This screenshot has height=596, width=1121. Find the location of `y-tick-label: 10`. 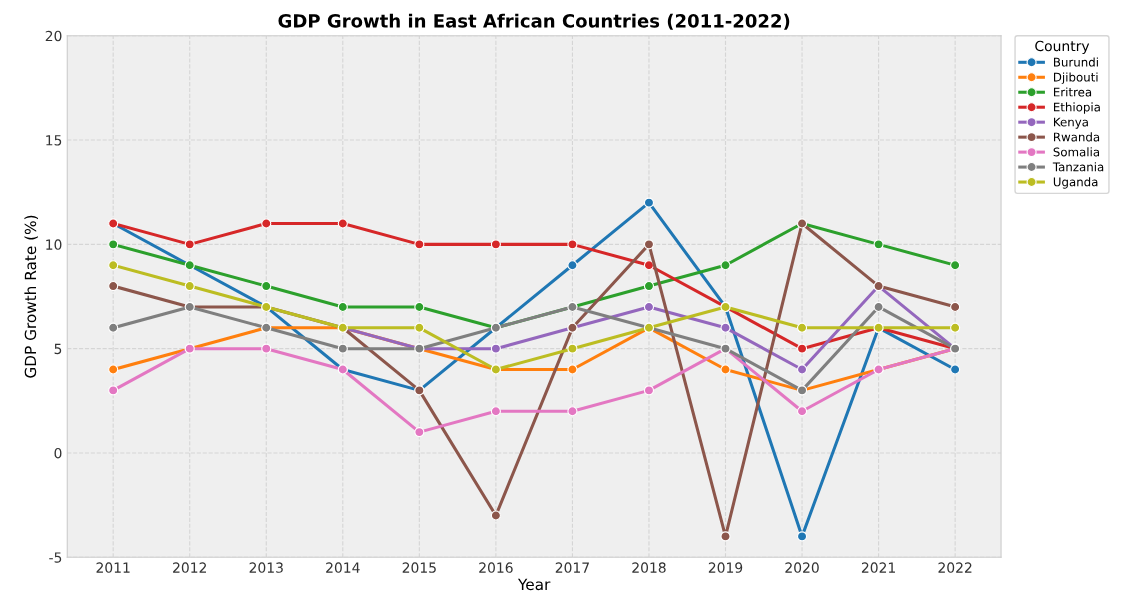

y-tick-label: 10 is located at coordinates (54, 244).